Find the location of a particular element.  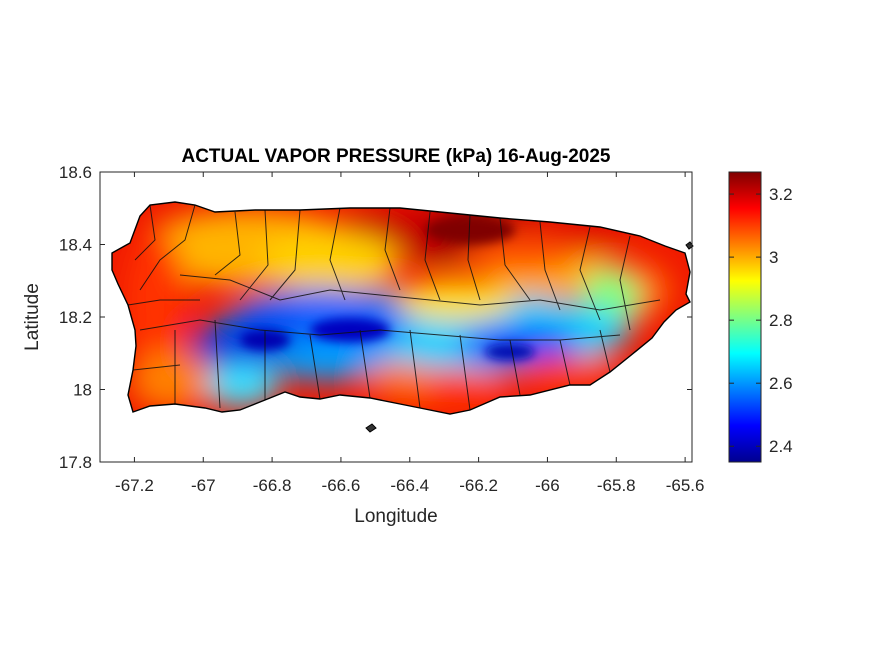

x-axis-label: Longitude is located at coordinates (395, 516).